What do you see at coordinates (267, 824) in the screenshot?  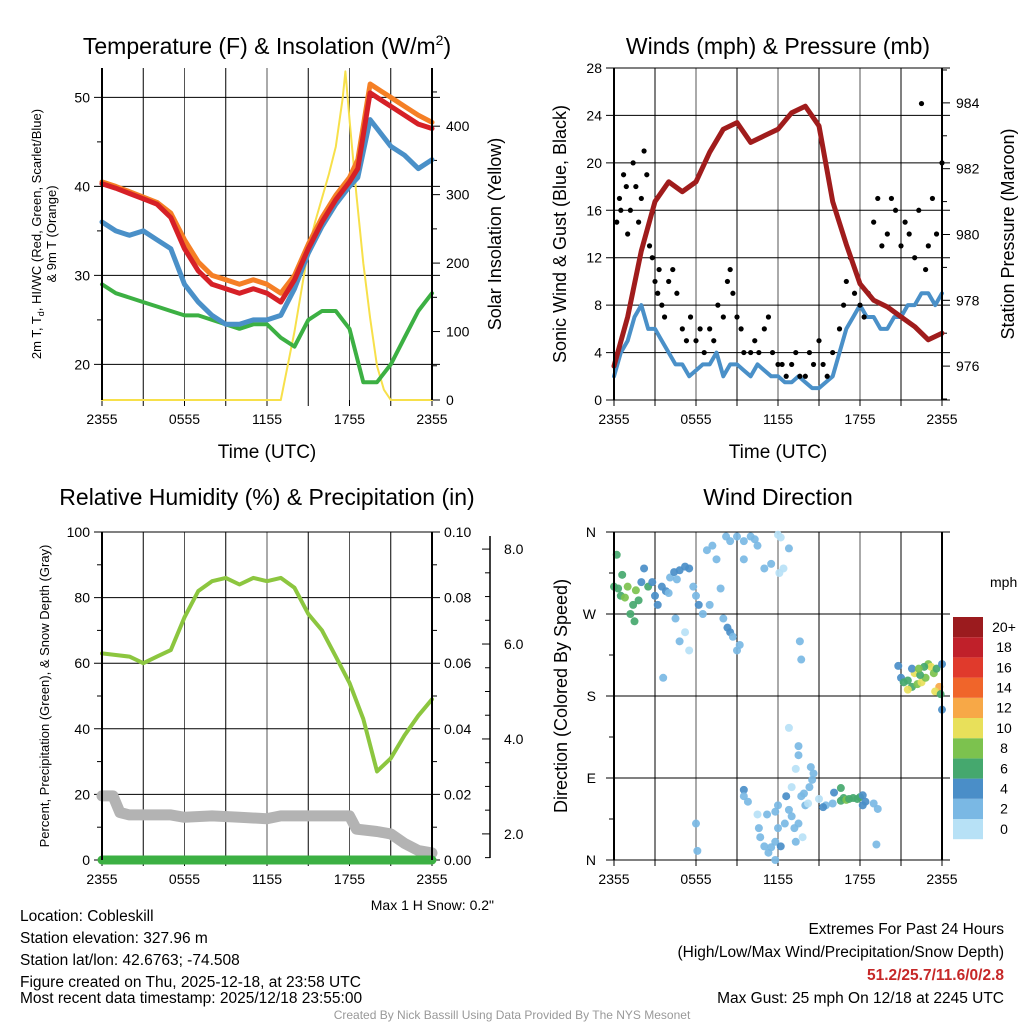 I see `snow-depth-line` at bounding box center [267, 824].